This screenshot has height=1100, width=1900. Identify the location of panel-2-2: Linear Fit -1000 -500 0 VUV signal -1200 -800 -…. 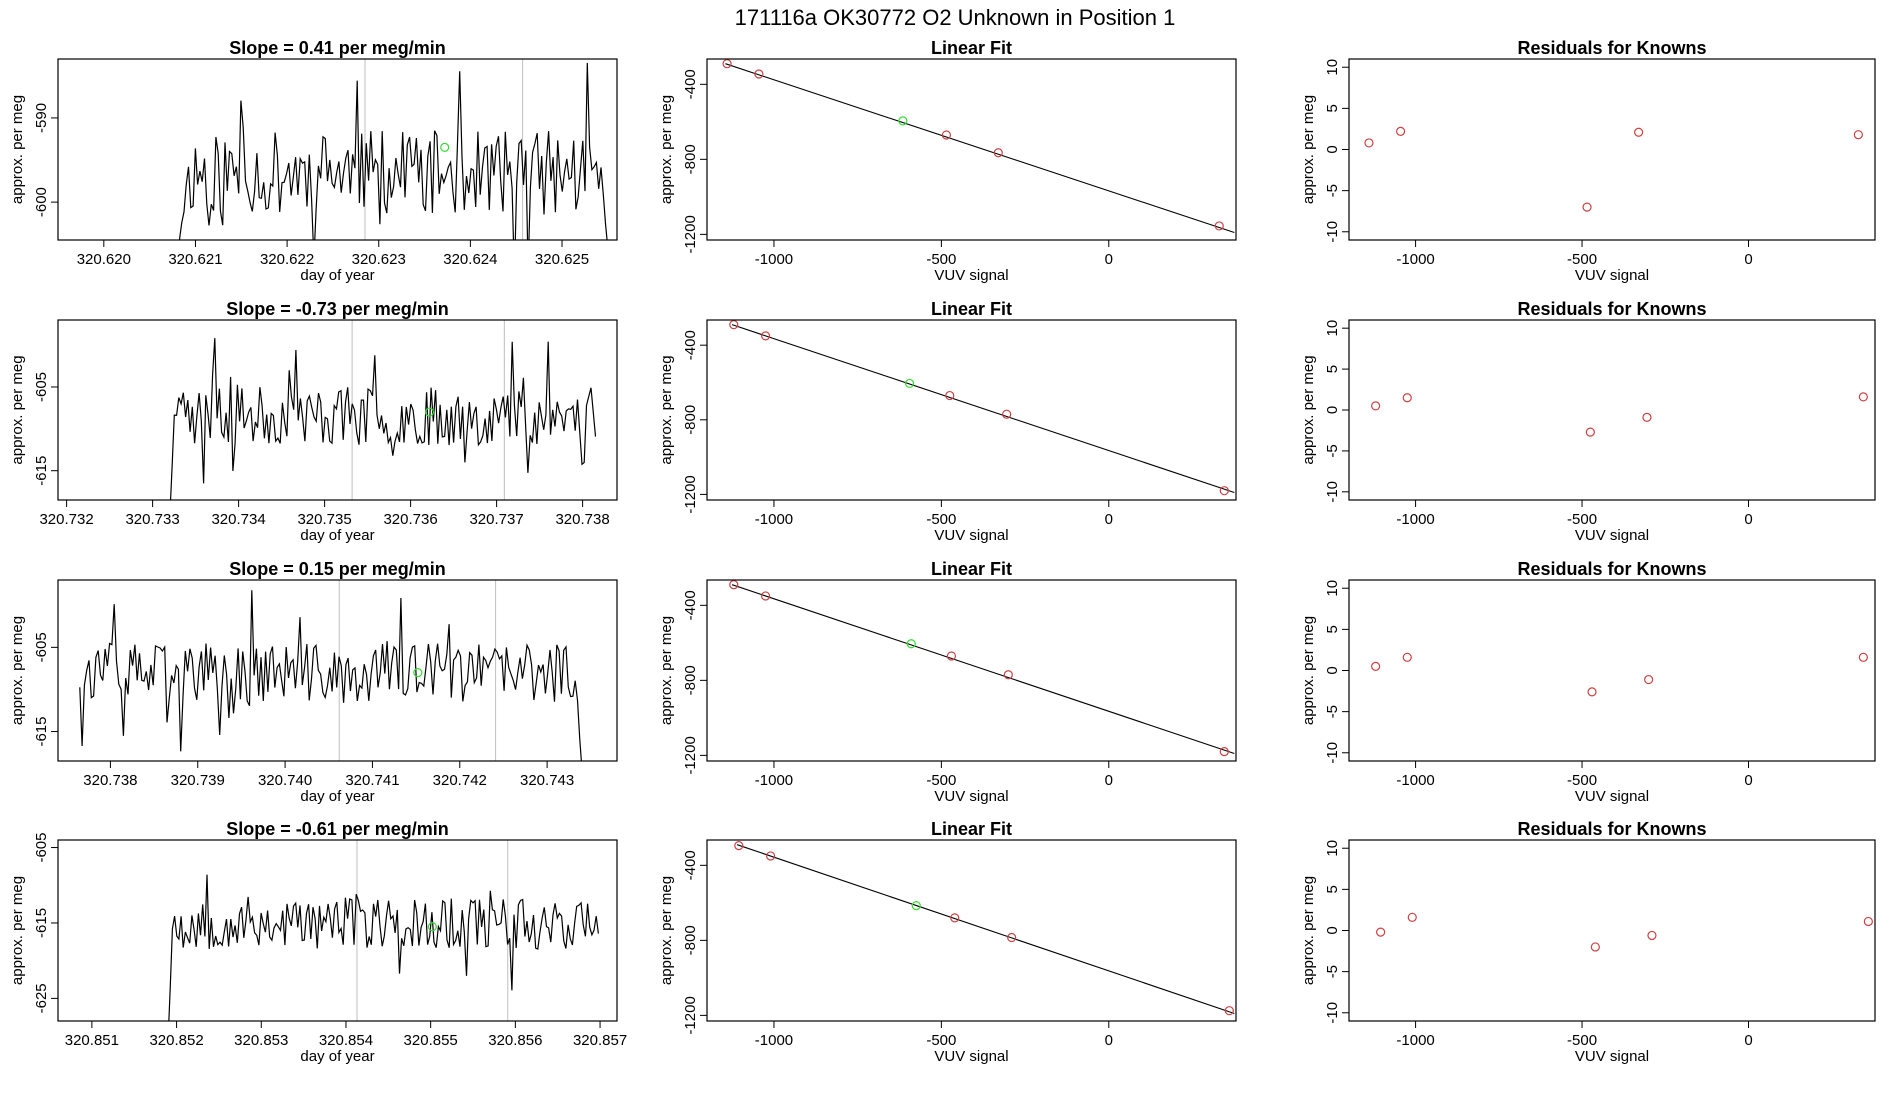
(947, 421).